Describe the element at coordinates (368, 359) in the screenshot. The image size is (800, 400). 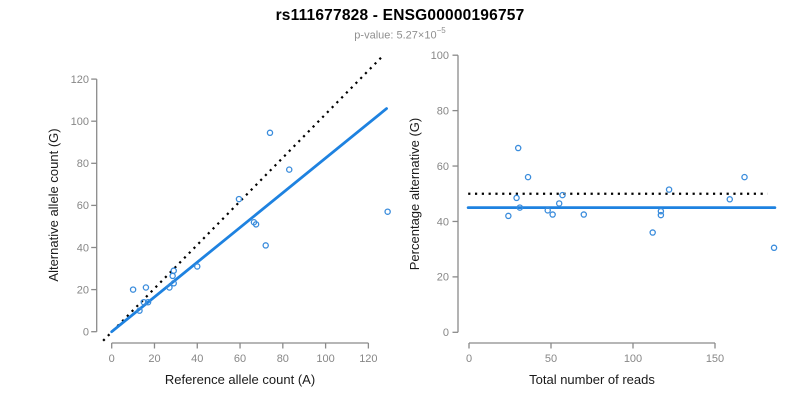
I see `x-tick-label: 120` at that location.